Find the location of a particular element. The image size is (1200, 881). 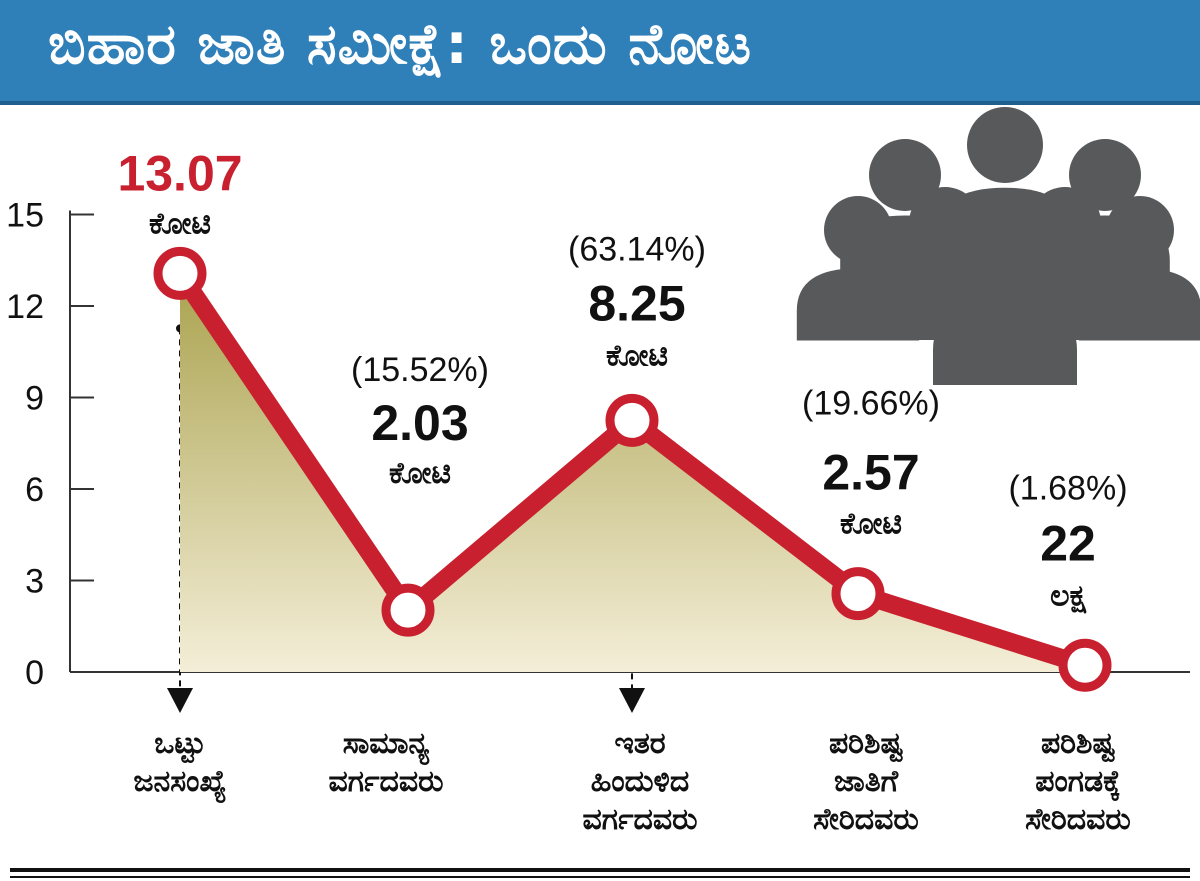

bottom-rule-thin is located at coordinates (600, 877).